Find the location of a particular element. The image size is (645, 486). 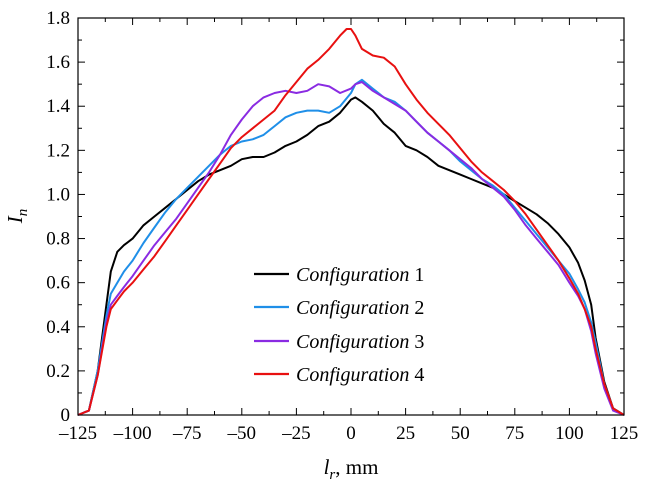

y-tick-label: 0.2 is located at coordinates (58, 371).